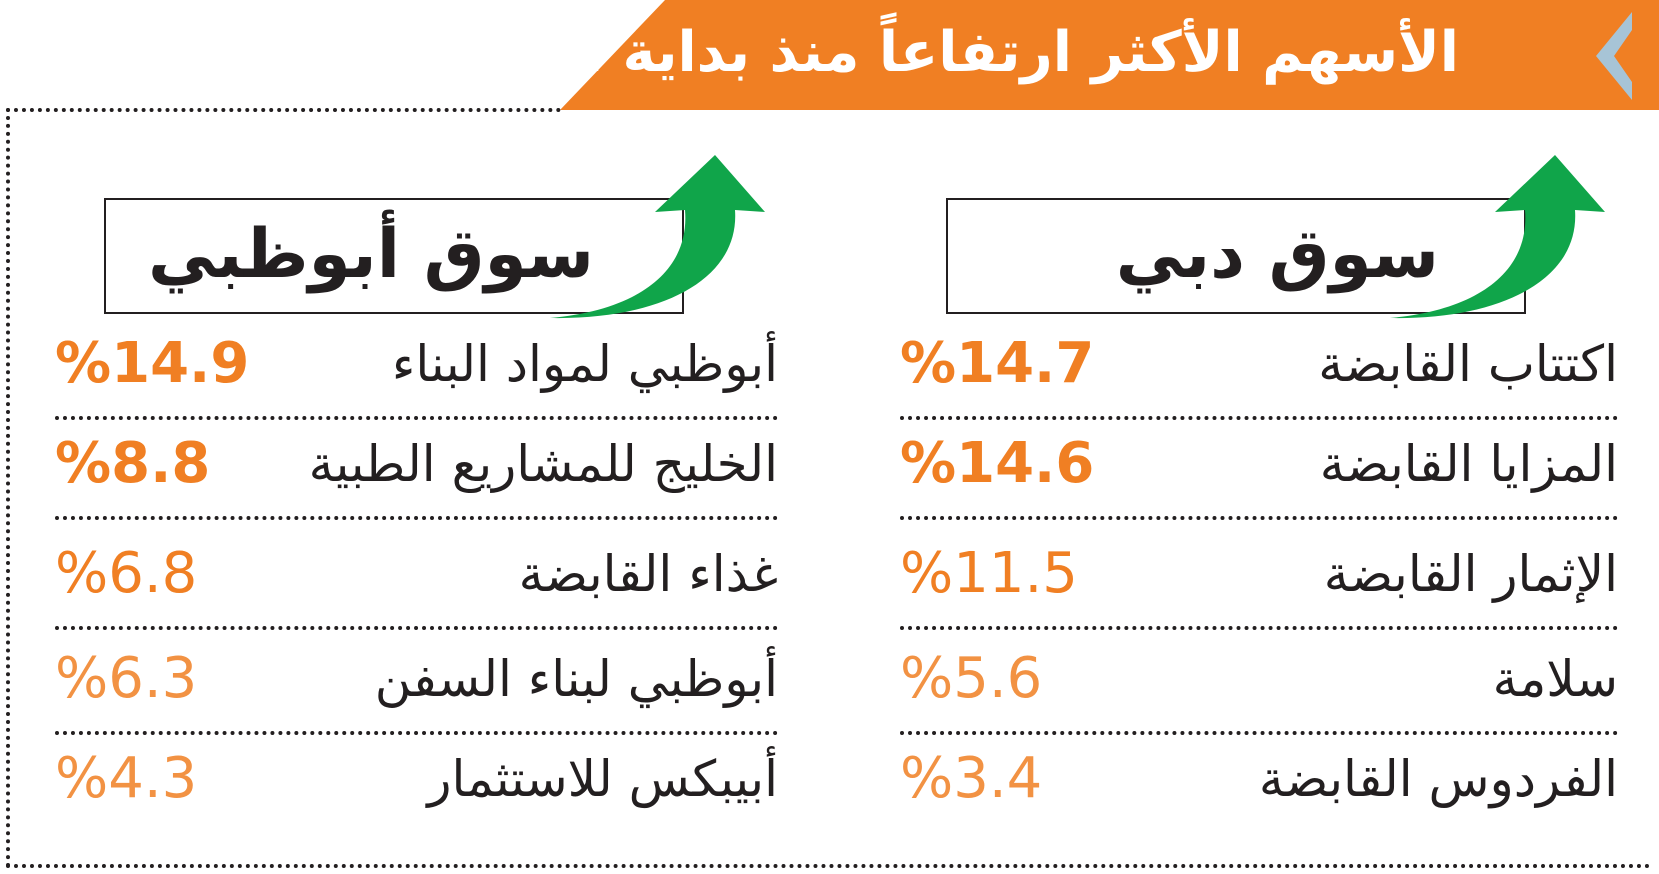 Image resolution: width=1659 pixels, height=874 pixels. What do you see at coordinates (1470, 574) in the screenshot?
I see `company-name: الإثمار القابضة` at bounding box center [1470, 574].